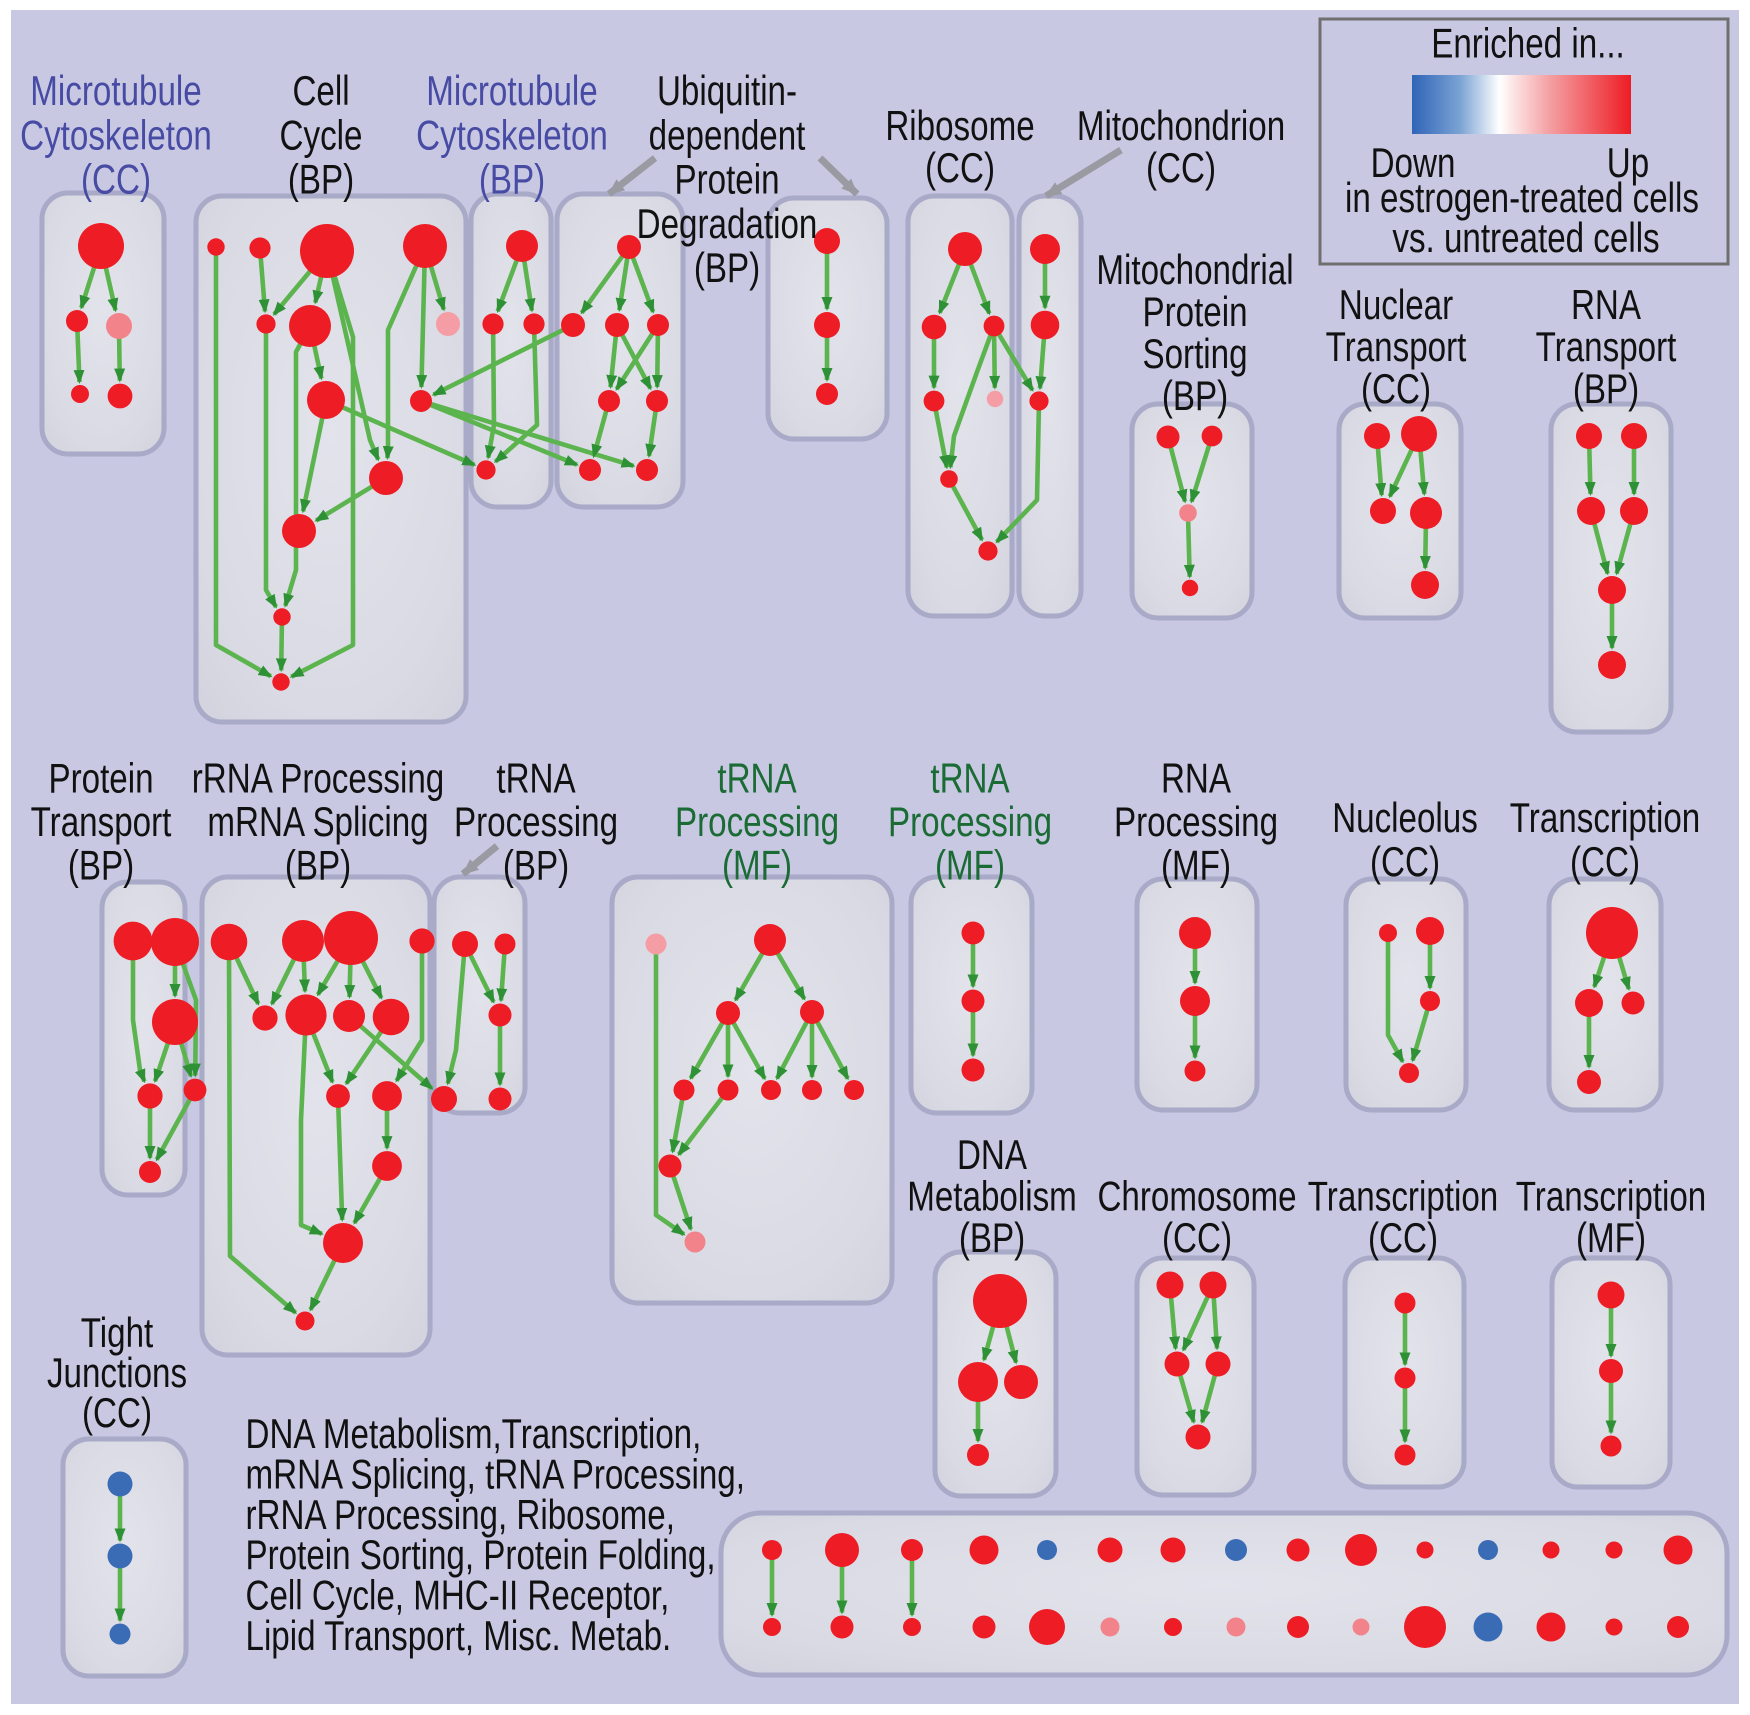 The width and height of the screenshot is (1750, 1715). I want to click on svg-text: vs. untreated cells, so click(1525, 238).